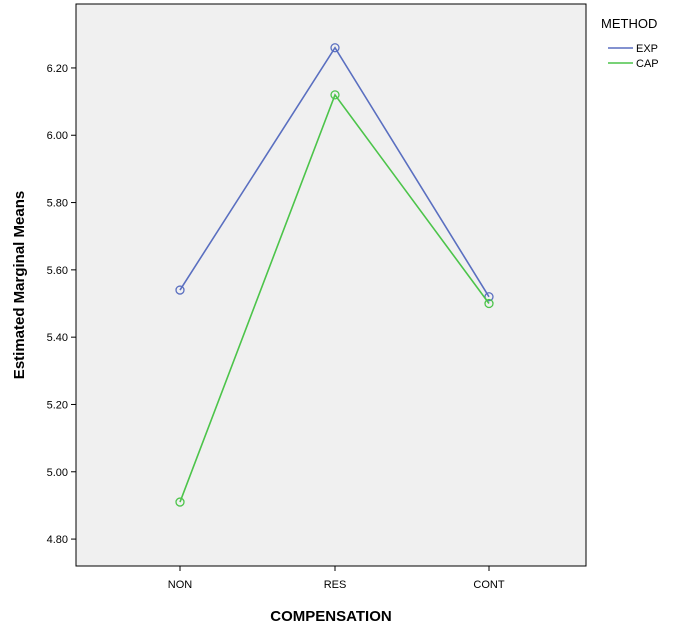 The height and width of the screenshot is (631, 673). I want to click on x-tick-label: RES, so click(335, 585).